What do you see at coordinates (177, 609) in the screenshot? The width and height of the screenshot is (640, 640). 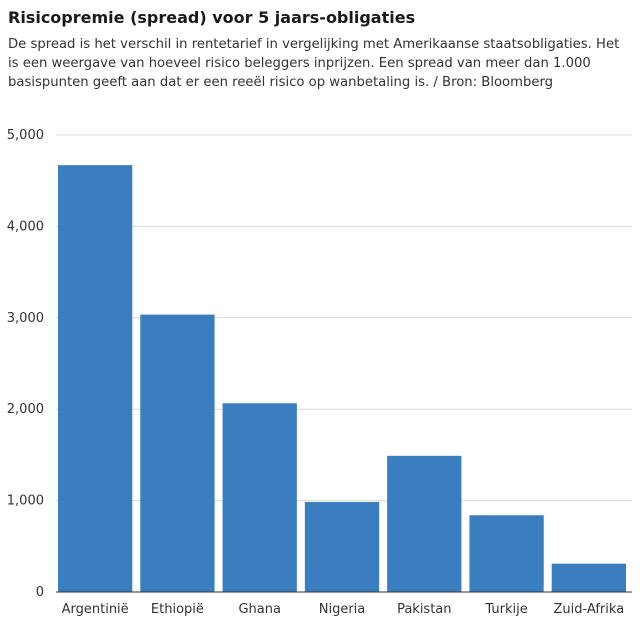 I see `x-tick-label: Ethiopië` at bounding box center [177, 609].